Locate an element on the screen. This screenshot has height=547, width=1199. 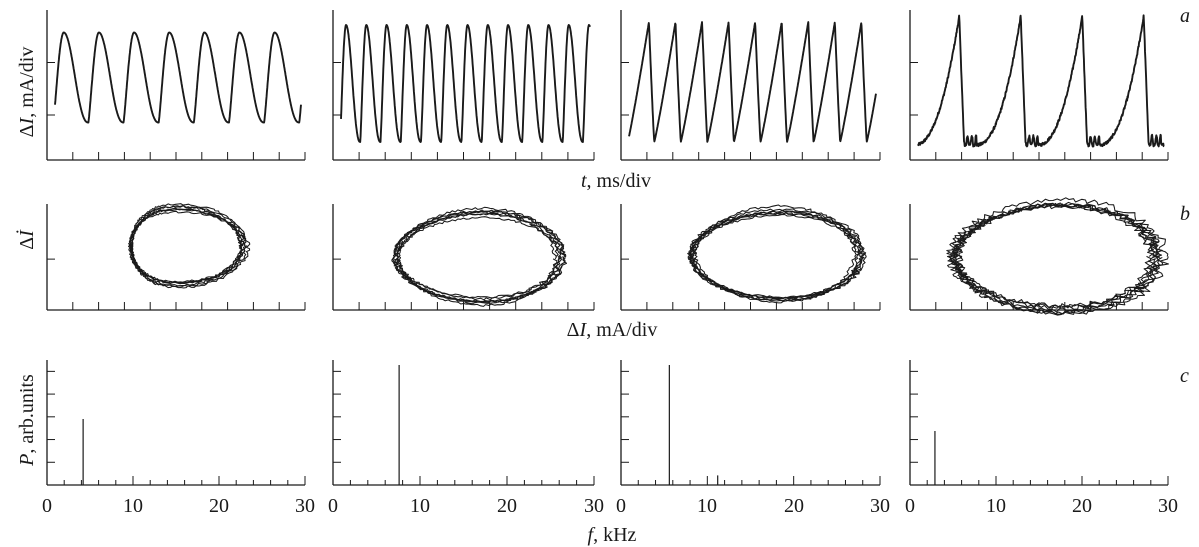
row-a-panel-3-trace is located at coordinates (752, 82).